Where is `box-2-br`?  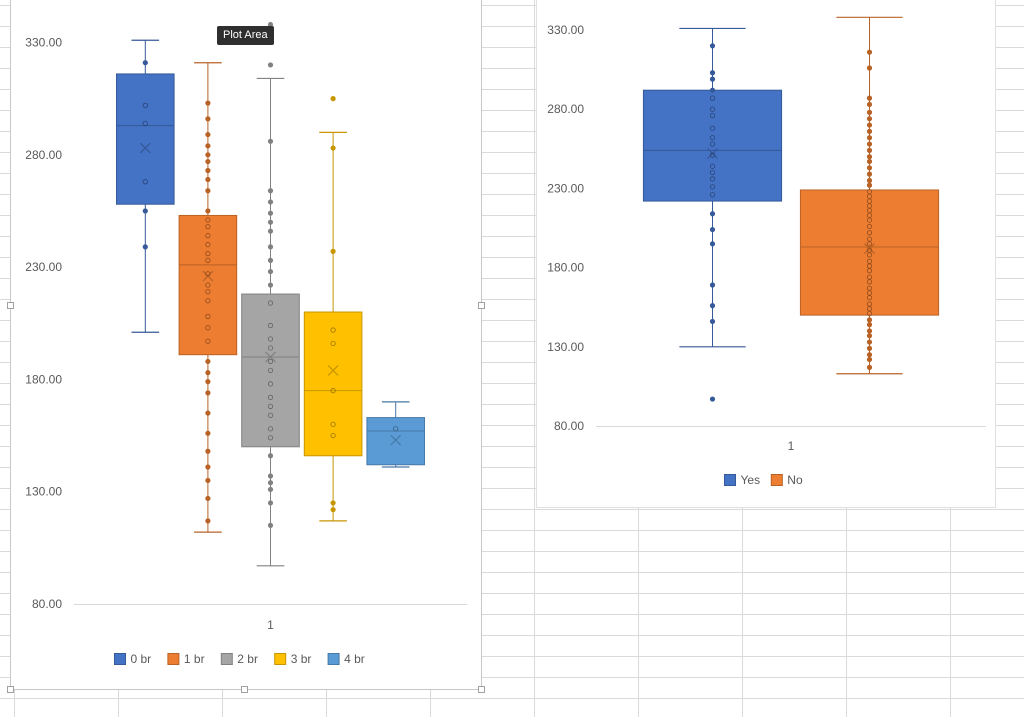 box-2-br is located at coordinates (270, 294).